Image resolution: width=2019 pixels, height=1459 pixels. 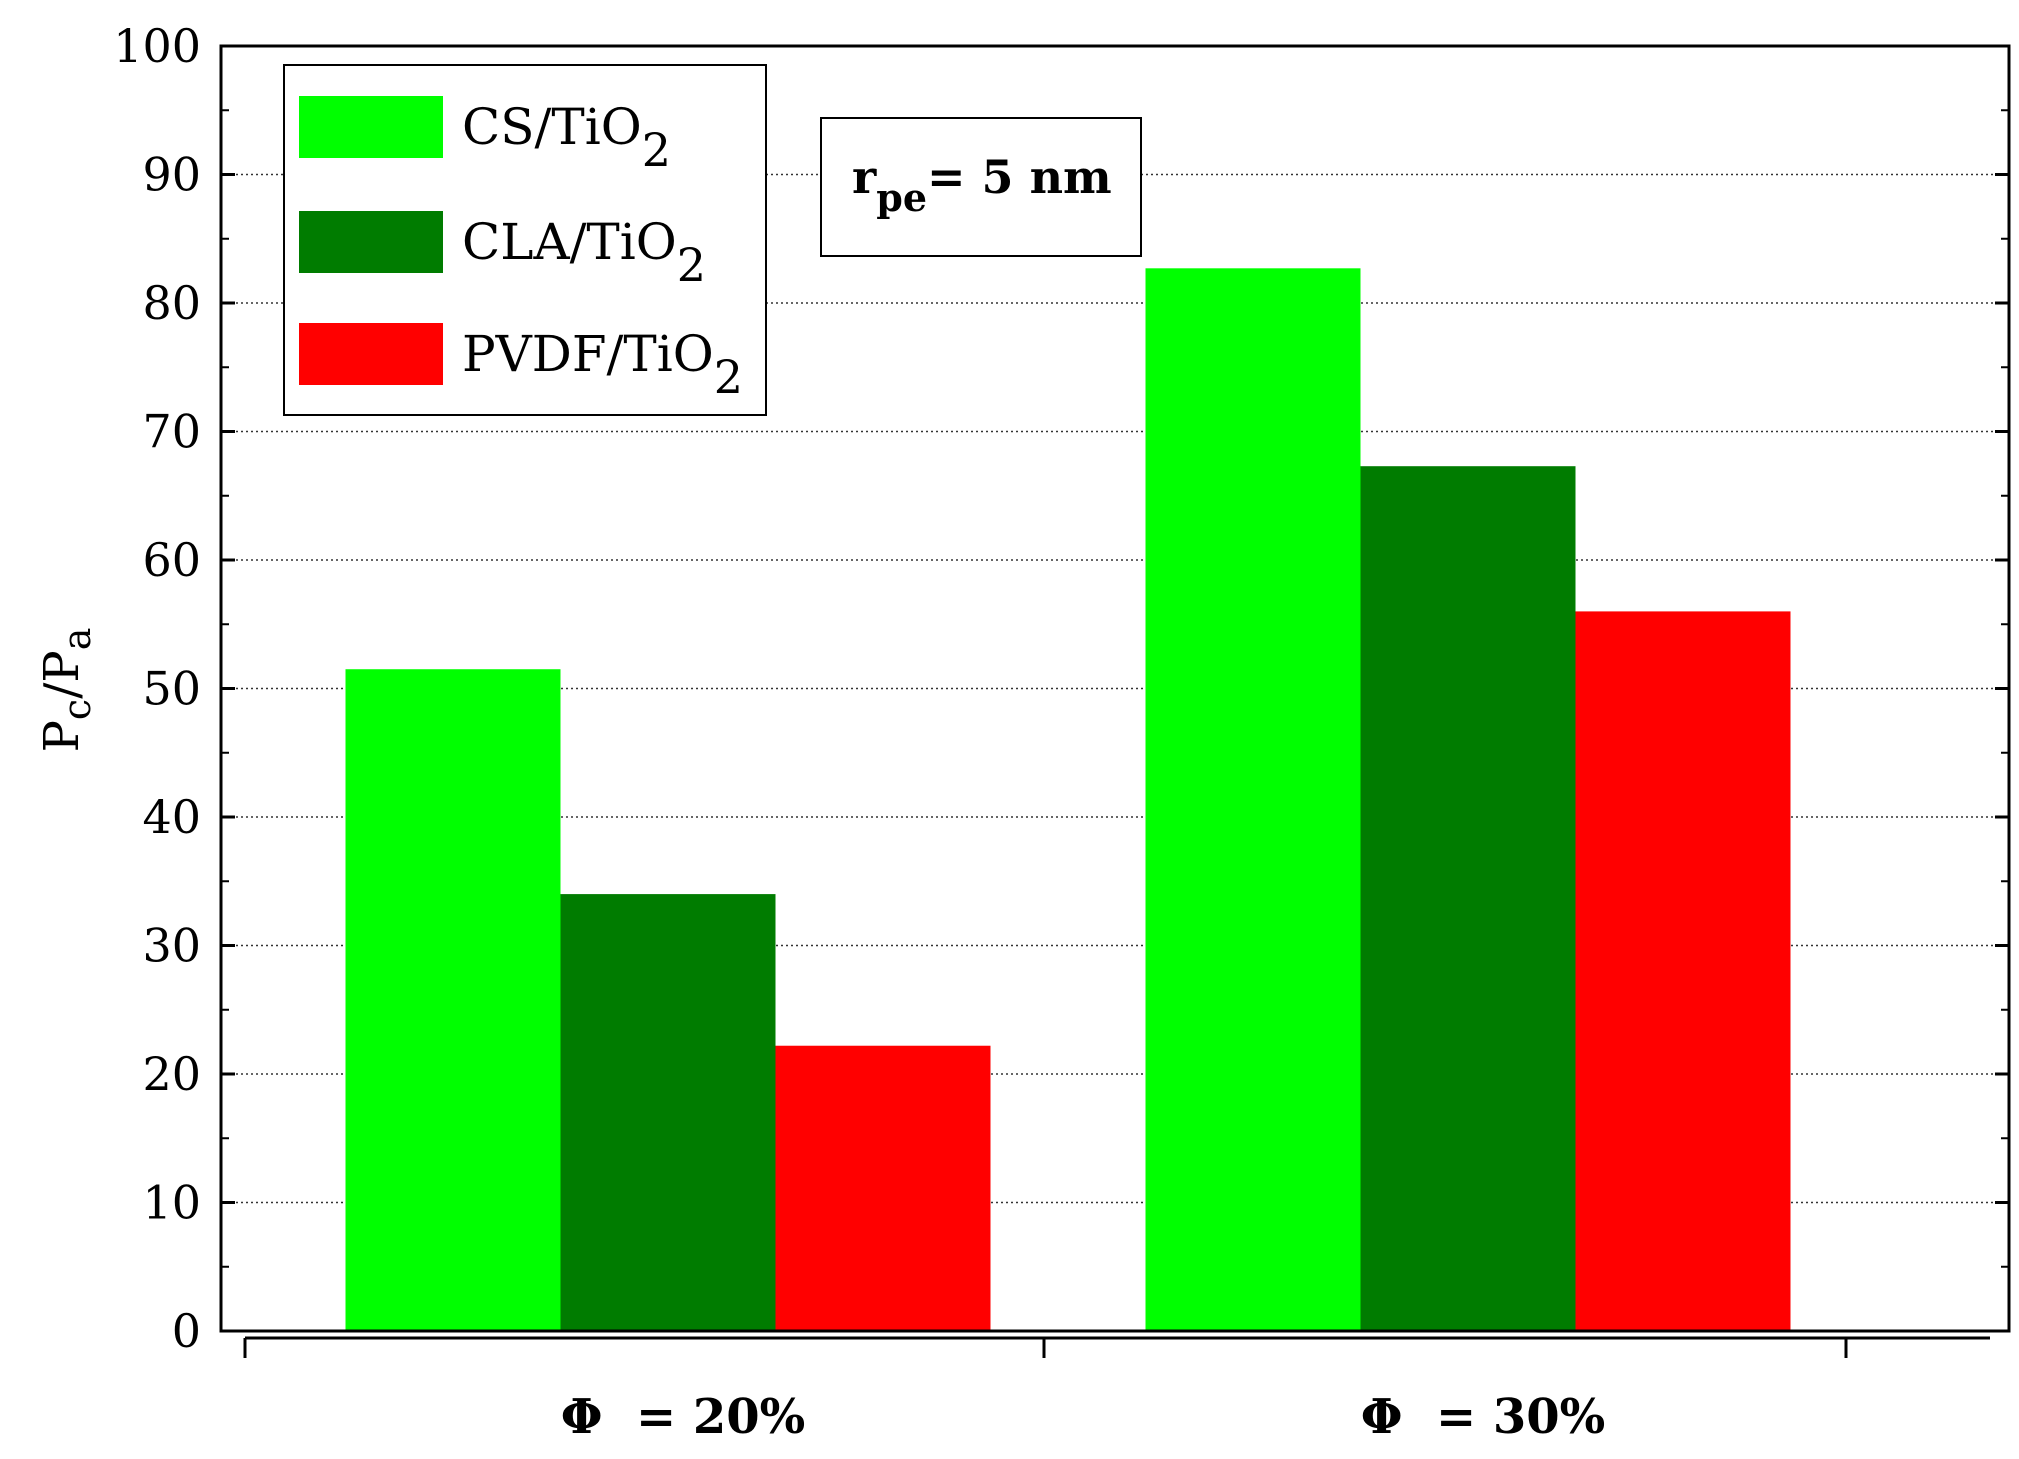 What do you see at coordinates (171, 817) in the screenshot?
I see `y-tick-label: 40` at bounding box center [171, 817].